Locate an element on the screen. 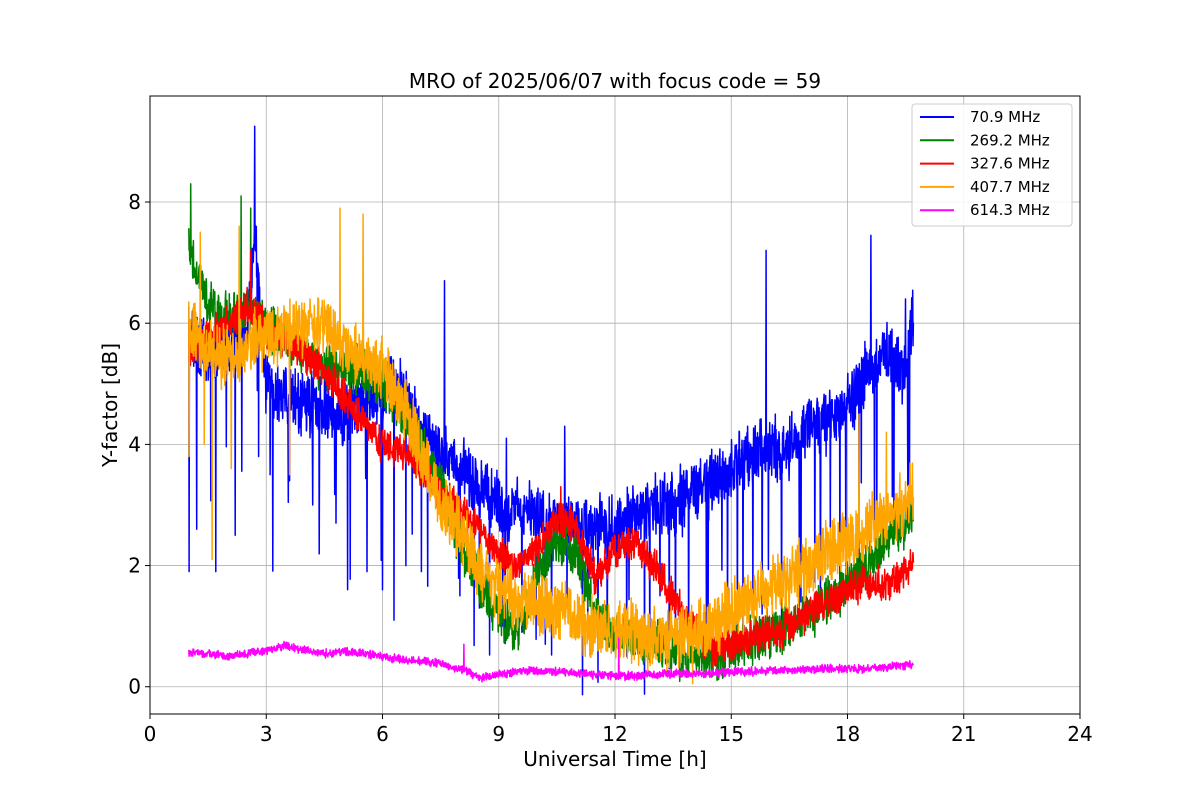  x-tick-label: 0 is located at coordinates (150, 734).